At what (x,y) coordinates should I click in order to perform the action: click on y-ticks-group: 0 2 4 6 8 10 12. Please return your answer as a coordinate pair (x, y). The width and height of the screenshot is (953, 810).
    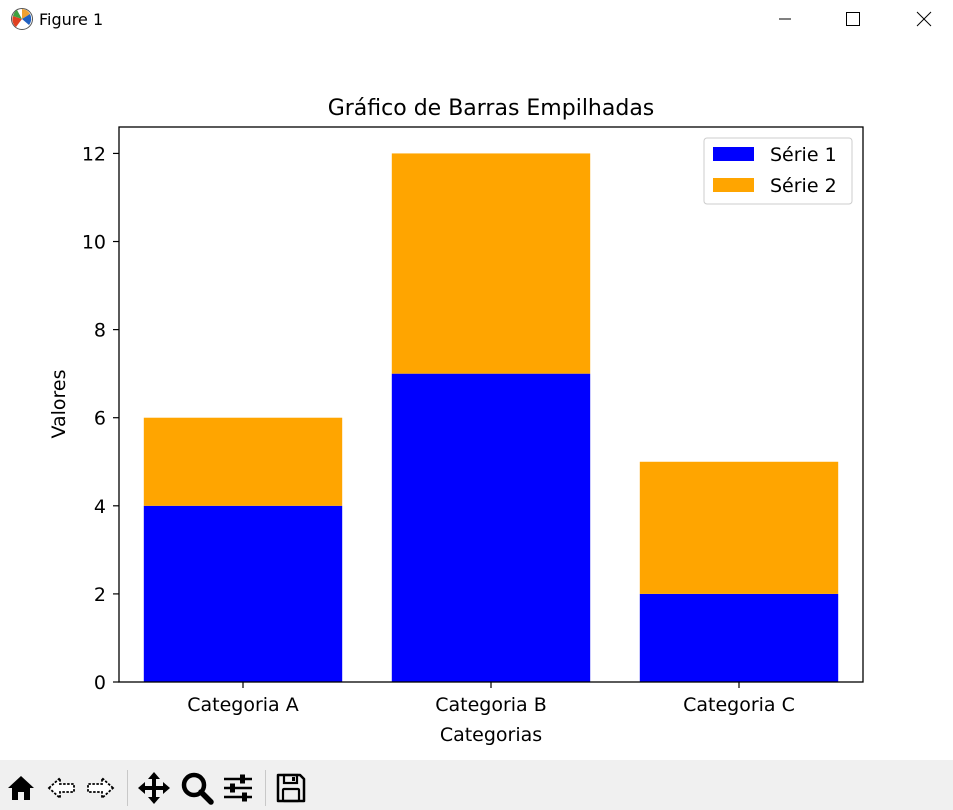
    Looking at the image, I should click on (100, 418).